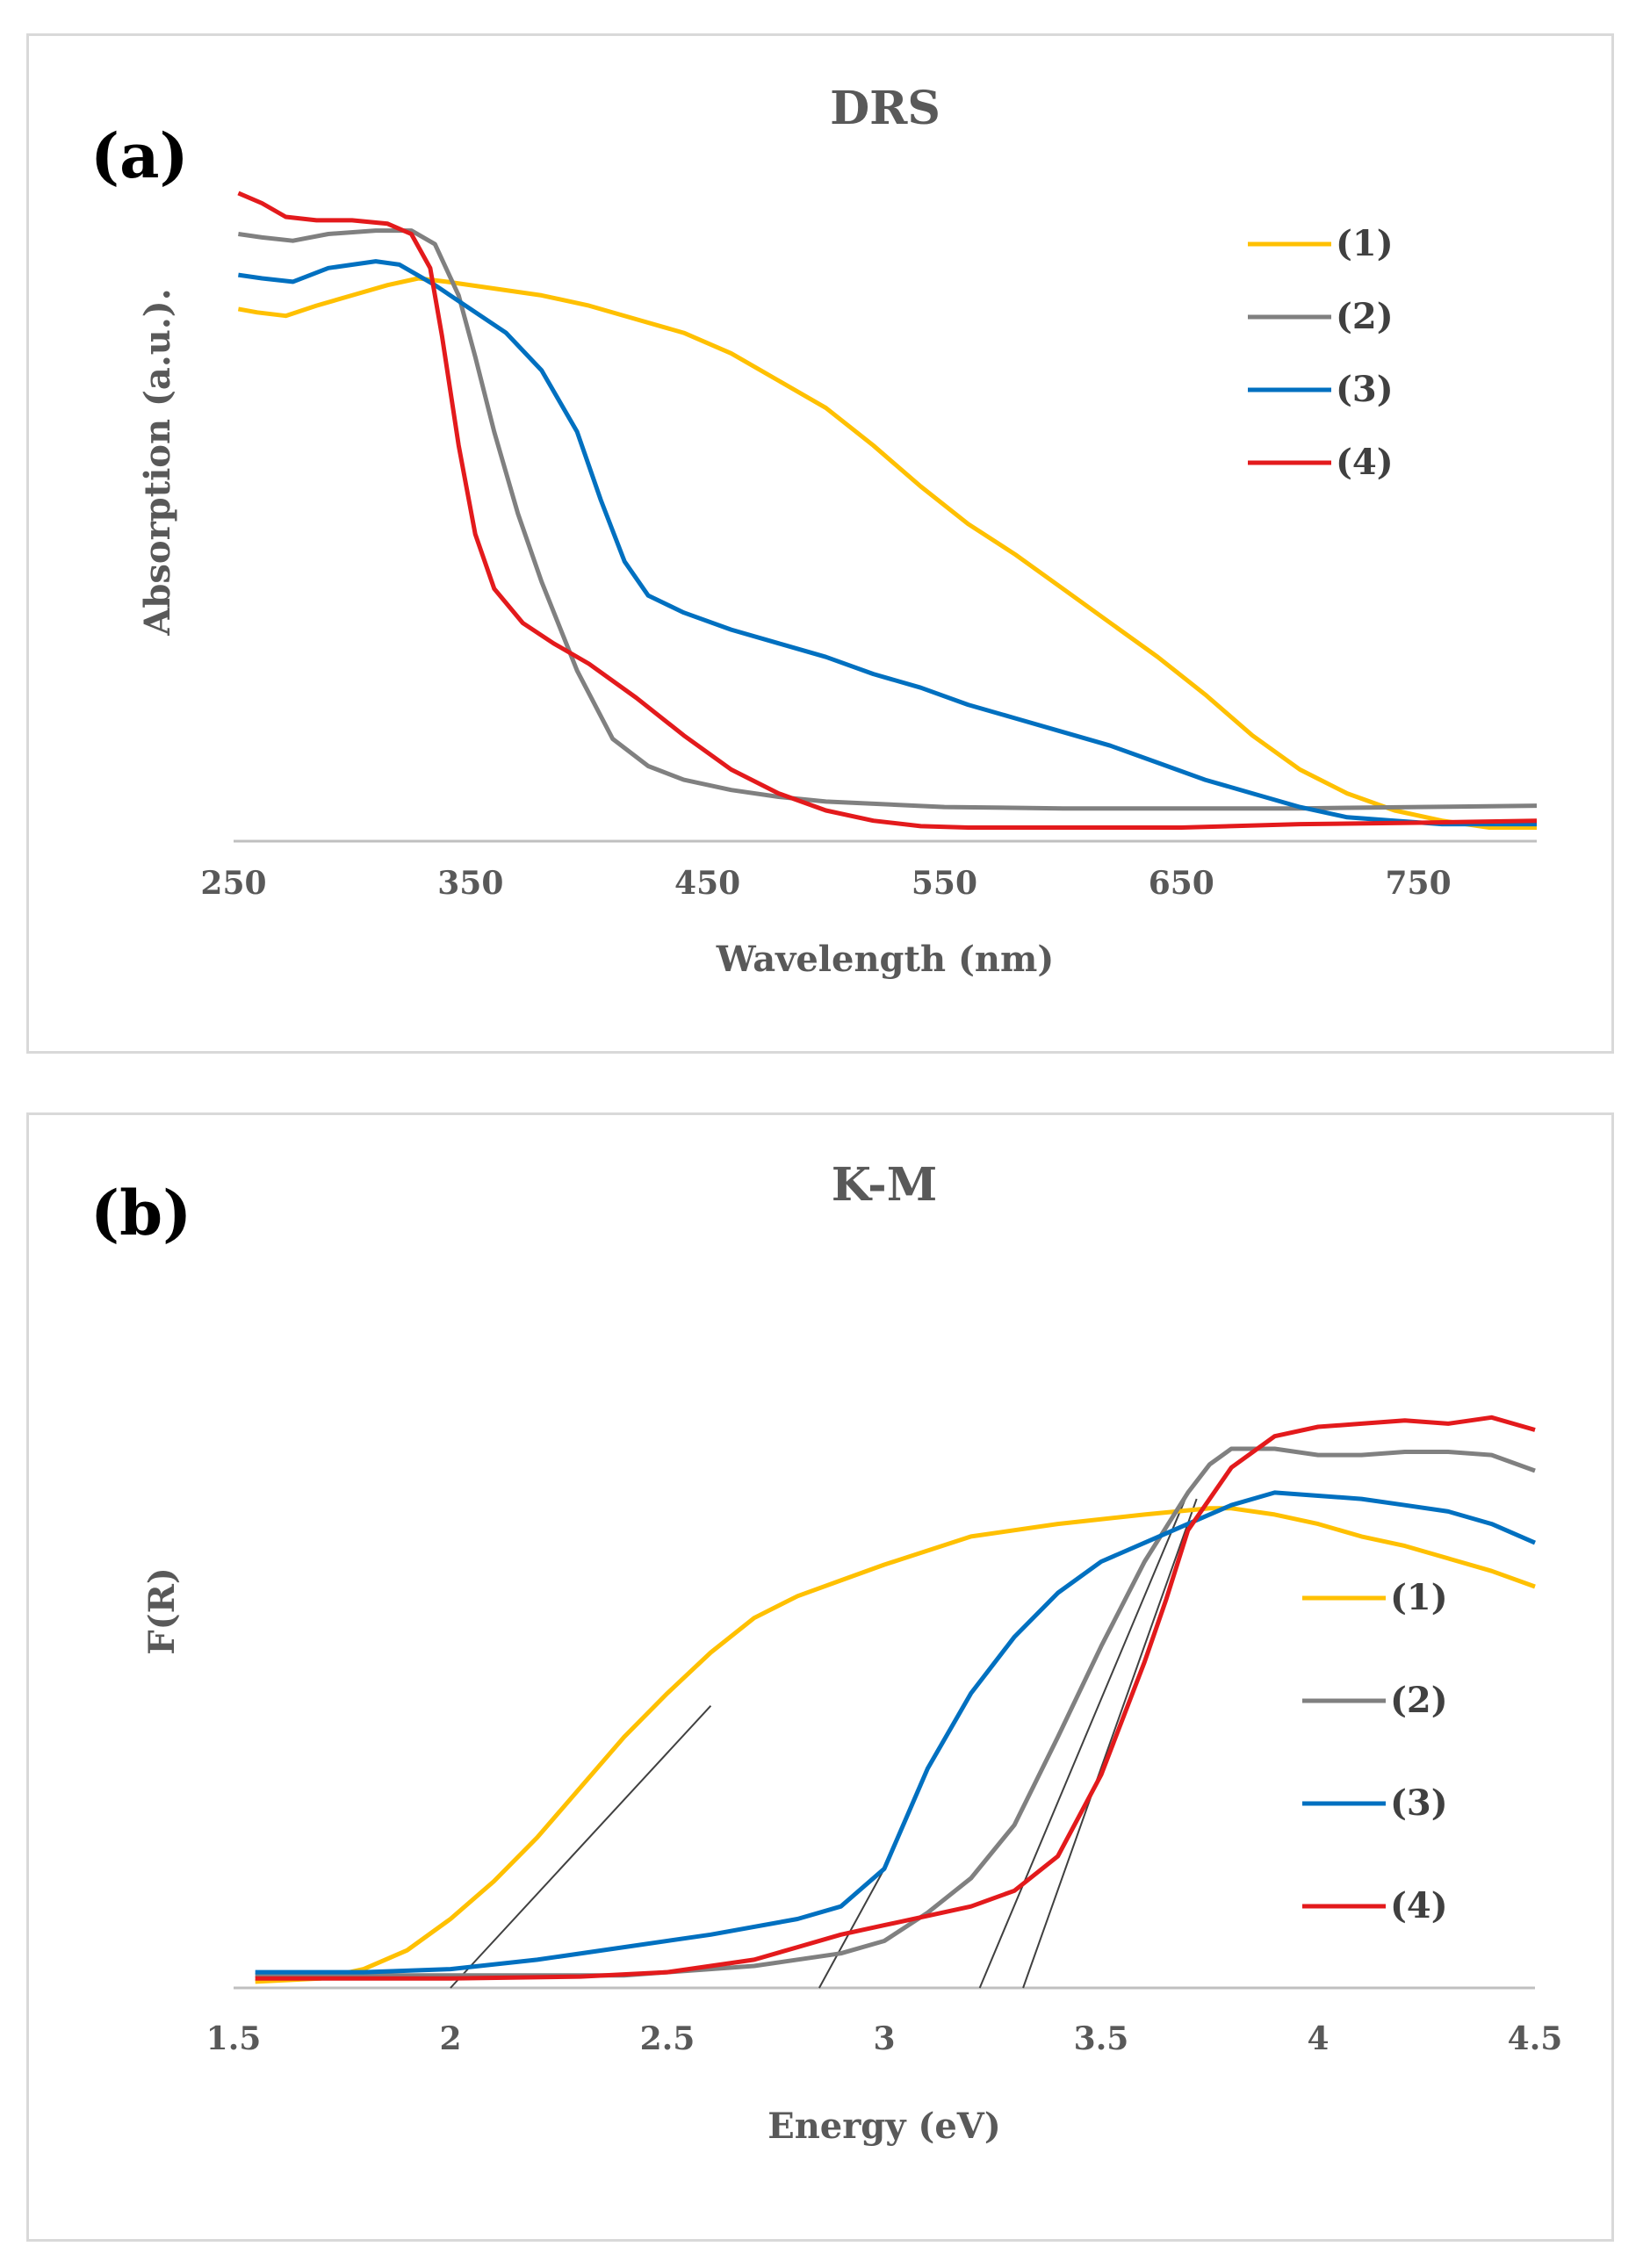 The height and width of the screenshot is (2268, 1643). What do you see at coordinates (470, 883) in the screenshot?
I see `x-tick-label: 350` at bounding box center [470, 883].